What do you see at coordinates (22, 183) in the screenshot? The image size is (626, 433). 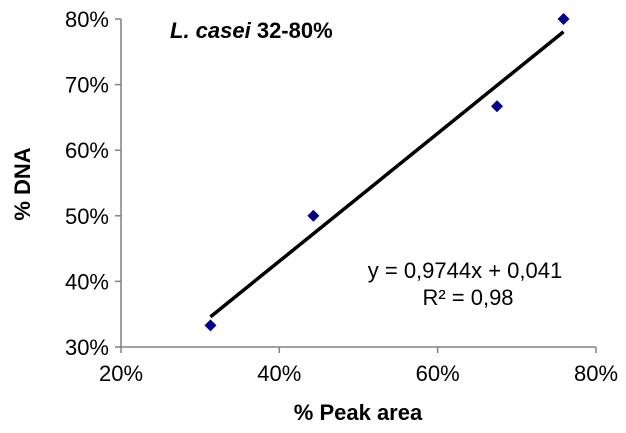 I see `y-axis-title: % DNA` at bounding box center [22, 183].